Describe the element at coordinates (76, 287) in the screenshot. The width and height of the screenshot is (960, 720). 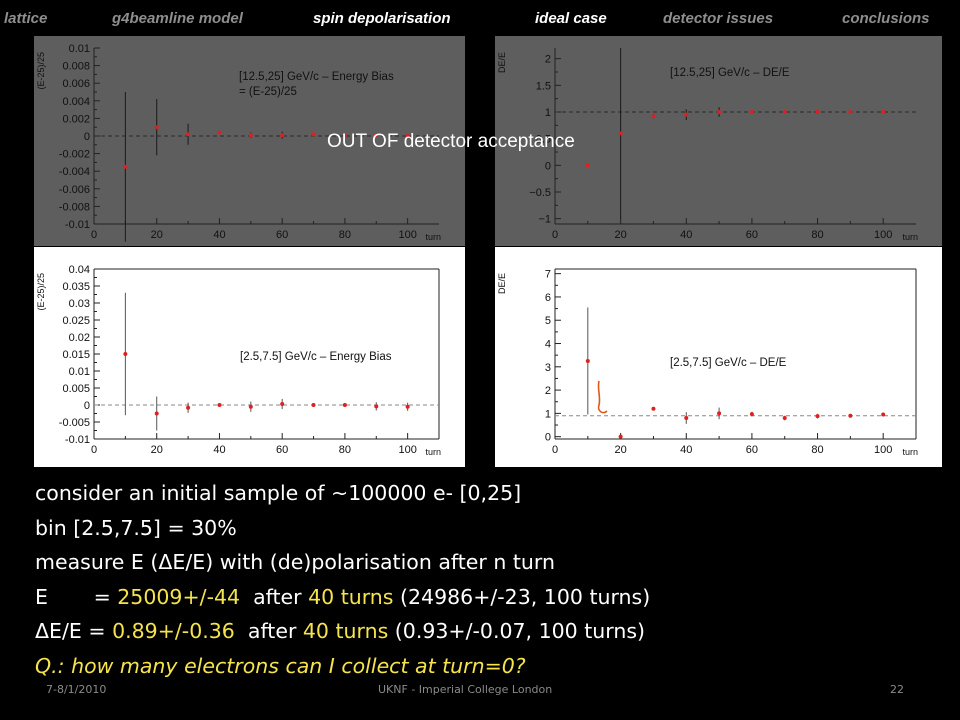
I see `y-tick-label: 0.035` at that location.